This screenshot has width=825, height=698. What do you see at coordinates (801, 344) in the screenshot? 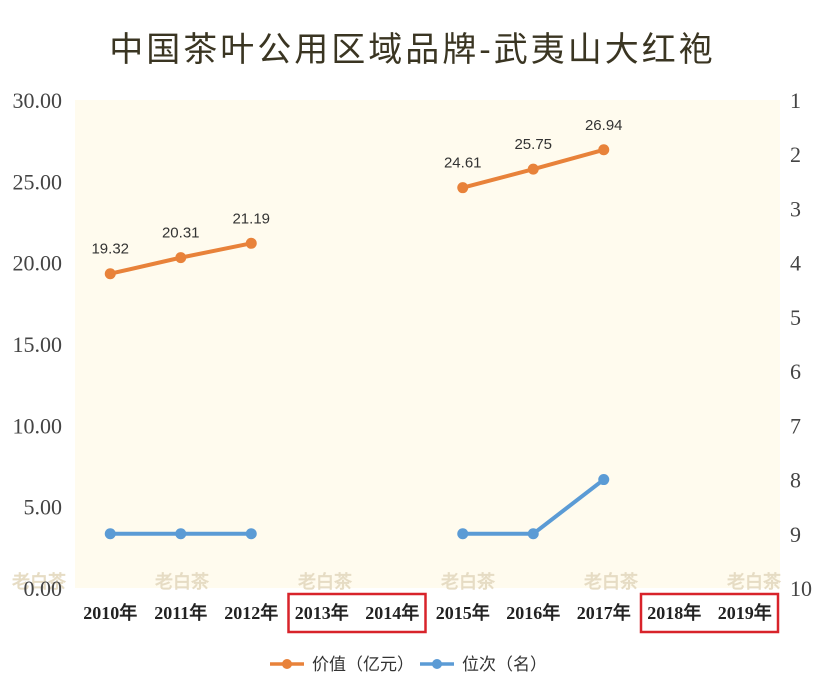
I see `right-y-axis: 1 2 3 4 5 6 7 8 9 10` at bounding box center [801, 344].